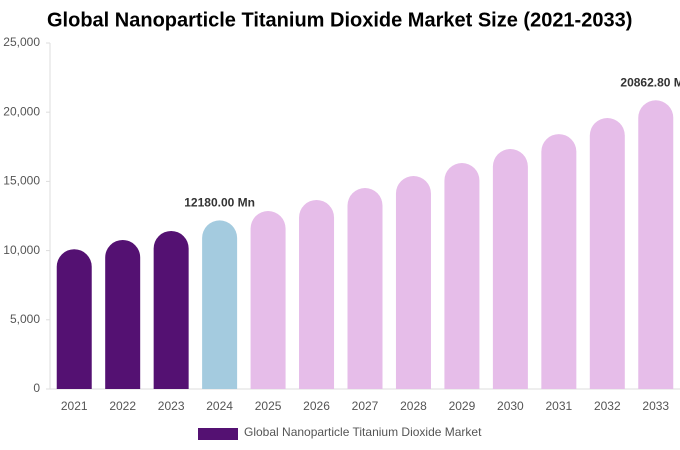  Describe the element at coordinates (607, 406) in the screenshot. I see `x-tick-label: 2032` at that location.